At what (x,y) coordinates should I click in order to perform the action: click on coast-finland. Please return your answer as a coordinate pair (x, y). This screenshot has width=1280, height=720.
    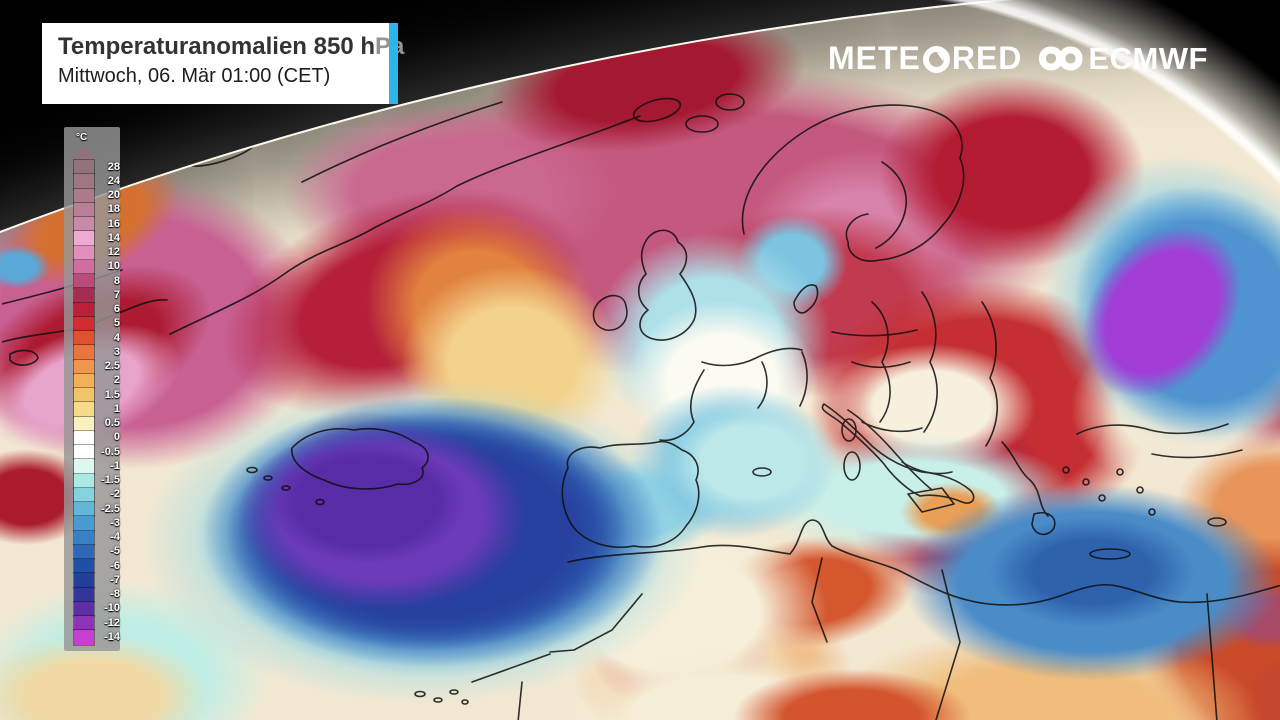
    Looking at the image, I should click on (891, 205).